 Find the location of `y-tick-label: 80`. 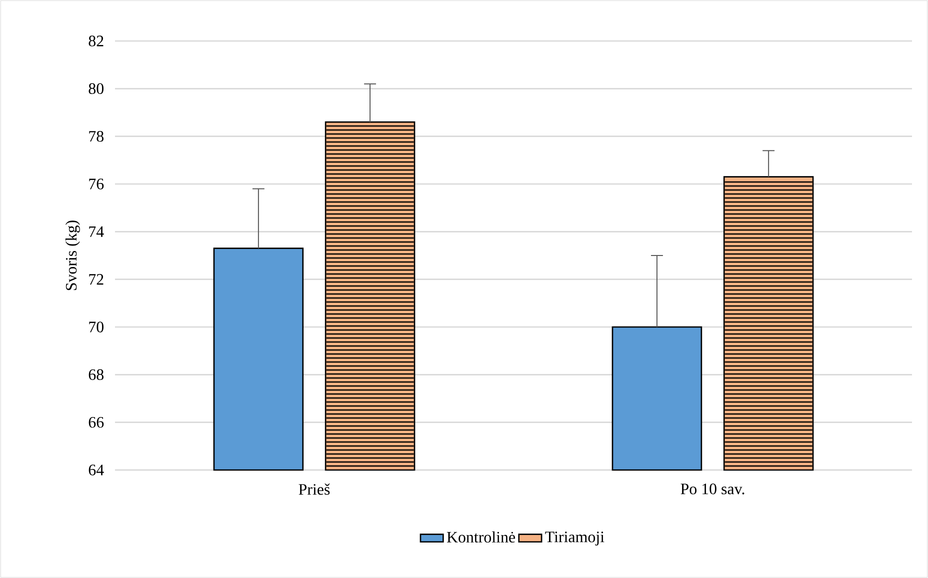

y-tick-label: 80 is located at coordinates (96, 88).